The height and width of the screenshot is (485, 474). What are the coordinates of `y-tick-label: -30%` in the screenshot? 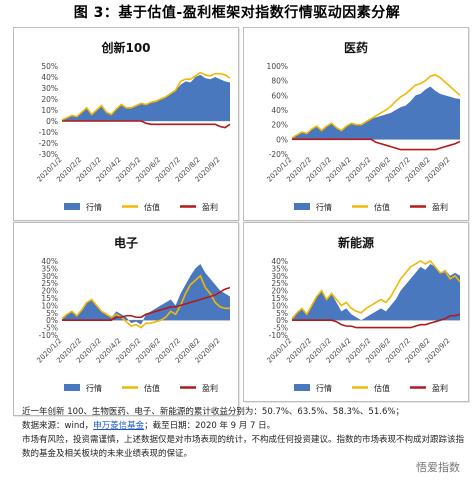 It's located at (48, 154).